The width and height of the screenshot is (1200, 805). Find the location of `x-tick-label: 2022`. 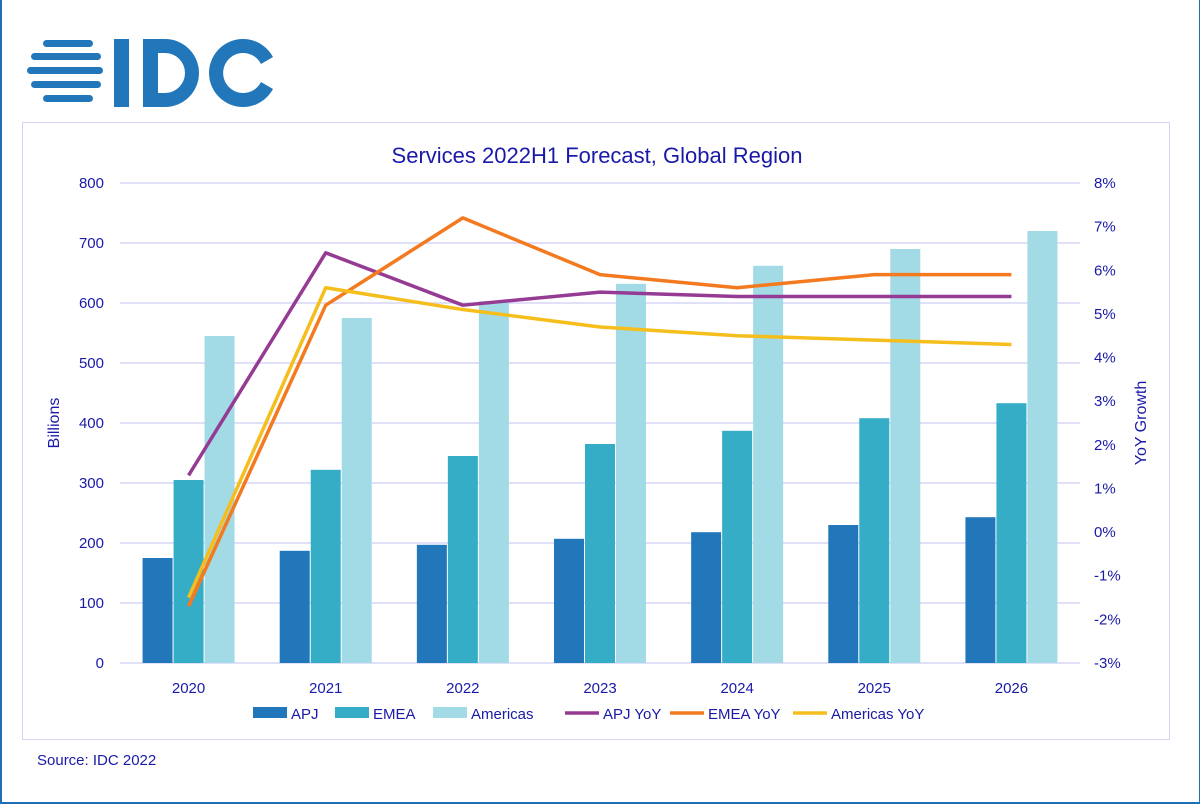

x-tick-label: 2022 is located at coordinates (462, 688).